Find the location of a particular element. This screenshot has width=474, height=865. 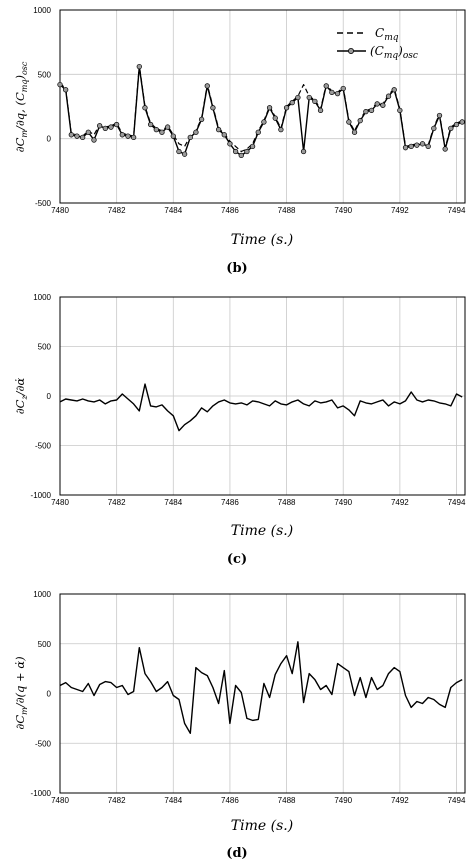

panel-d-series is located at coordinates (261, 687).